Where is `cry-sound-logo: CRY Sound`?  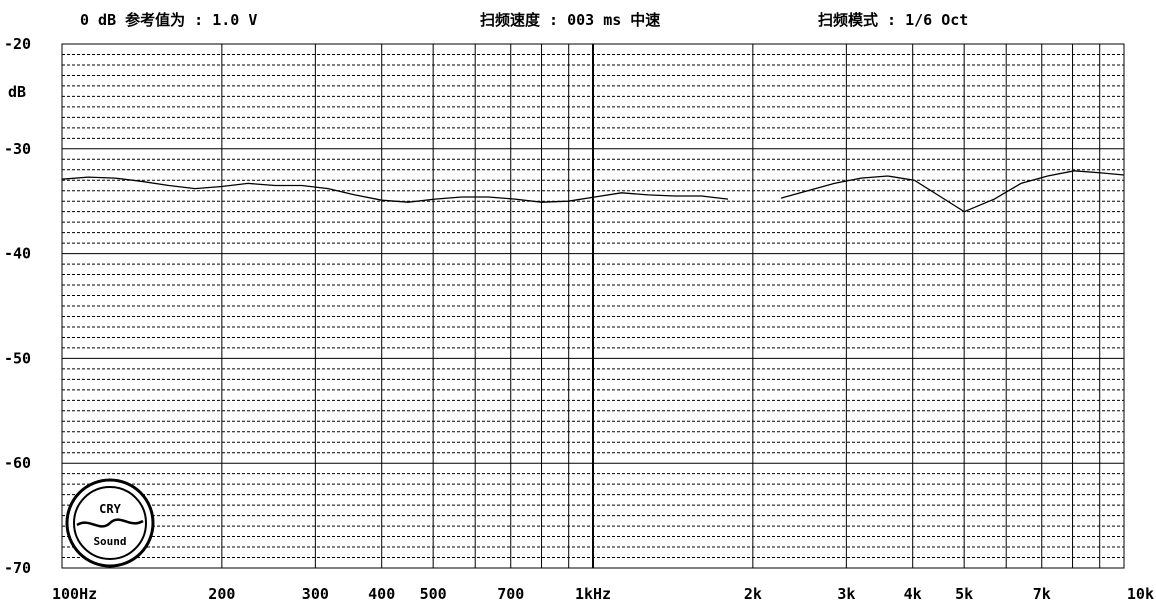 cry-sound-logo: CRY Sound is located at coordinates (110, 523).